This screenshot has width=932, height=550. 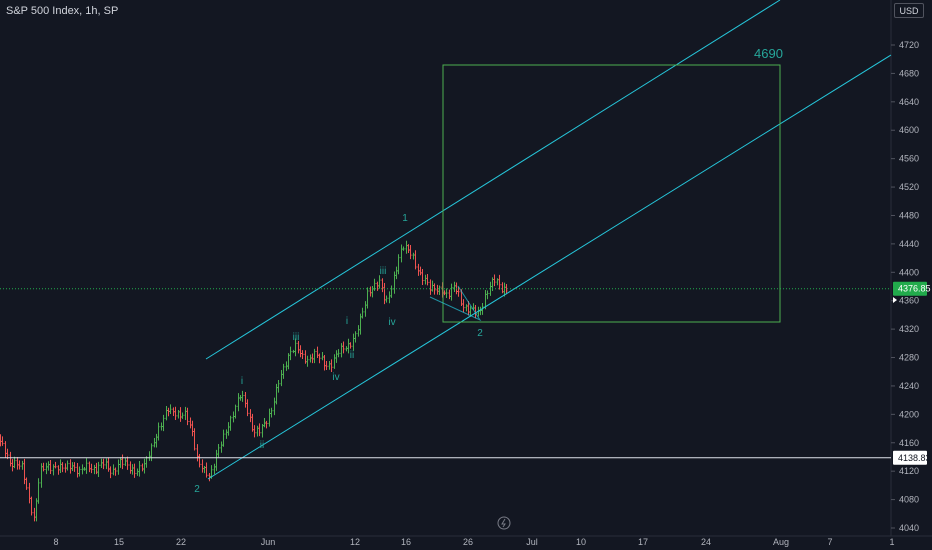 What do you see at coordinates (909, 301) in the screenshot?
I see `y-tick-label: 4360` at bounding box center [909, 301].